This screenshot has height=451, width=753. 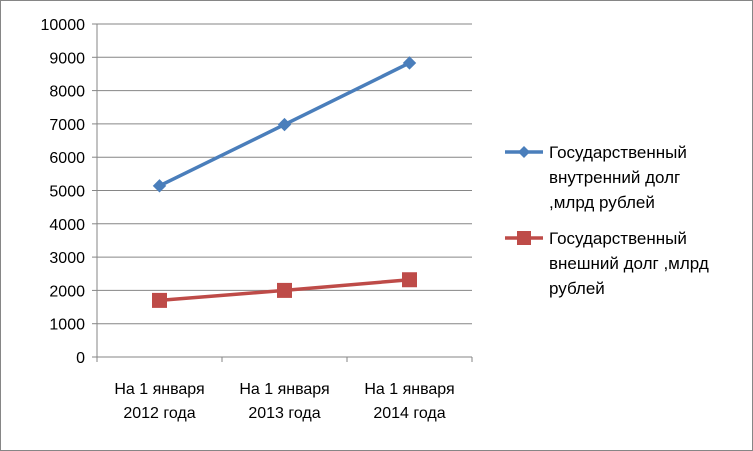 What do you see at coordinates (67, 125) in the screenshot?
I see `y-tick-label: 7000` at bounding box center [67, 125].